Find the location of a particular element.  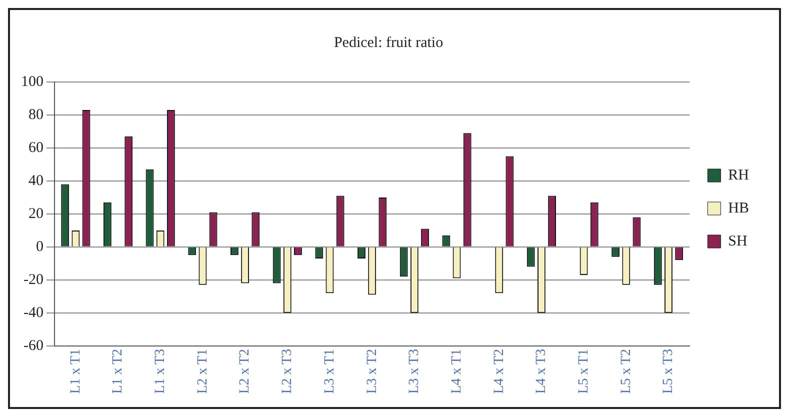

x-tick-label: L5 x T3 is located at coordinates (668, 371).